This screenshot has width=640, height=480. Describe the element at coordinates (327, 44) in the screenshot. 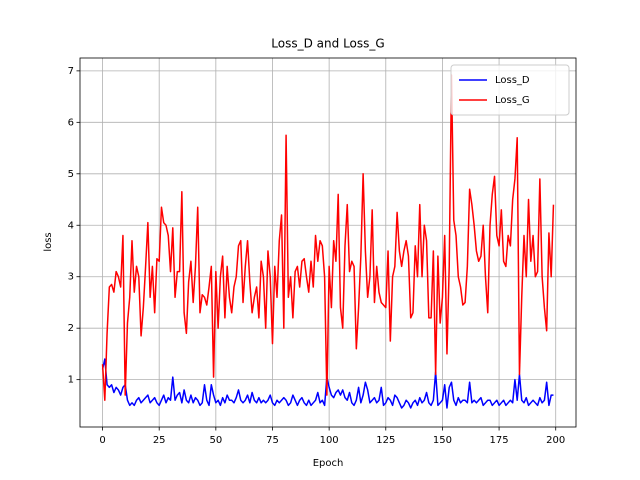

I see `chart-title: Loss_D and Loss_G` at that location.